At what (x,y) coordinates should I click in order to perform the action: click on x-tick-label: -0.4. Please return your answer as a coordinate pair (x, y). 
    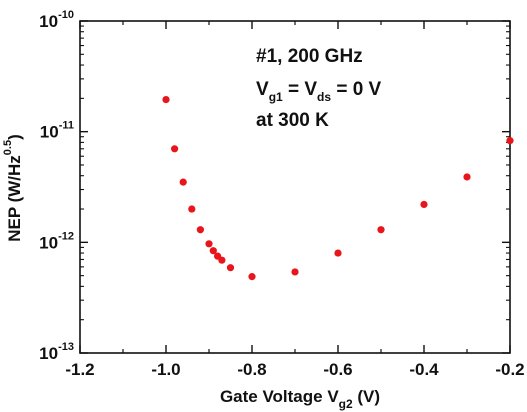
    Looking at the image, I should click on (424, 369).